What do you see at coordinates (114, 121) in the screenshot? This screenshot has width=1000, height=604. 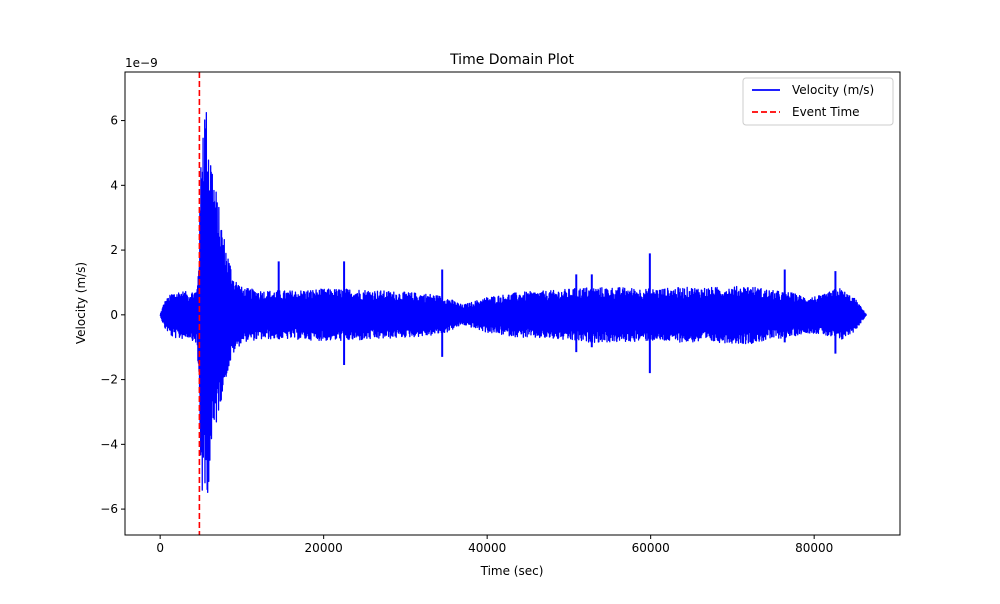 I see `y-tick-label: 6` at bounding box center [114, 121].